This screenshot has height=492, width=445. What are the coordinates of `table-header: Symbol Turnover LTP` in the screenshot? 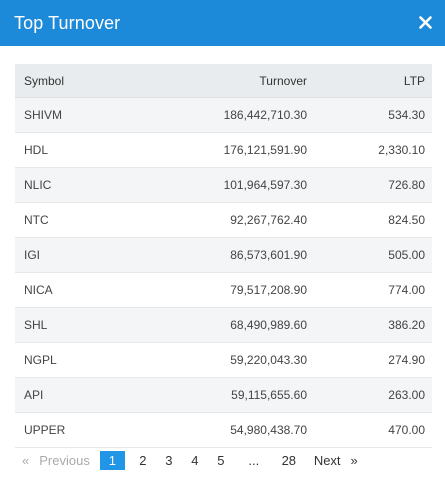 It's located at (223, 81).